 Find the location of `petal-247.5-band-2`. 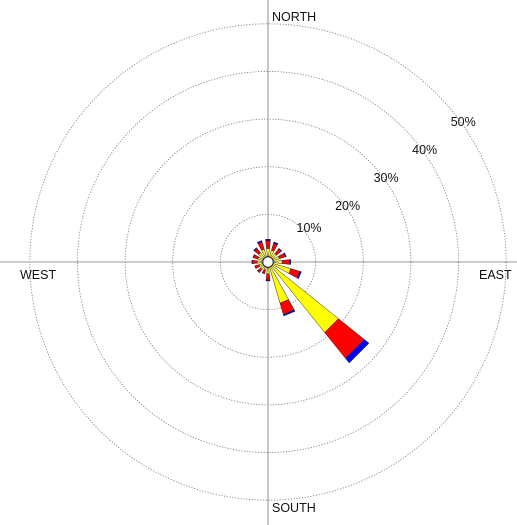

petal-247.5-band-2 is located at coordinates (255, 267).